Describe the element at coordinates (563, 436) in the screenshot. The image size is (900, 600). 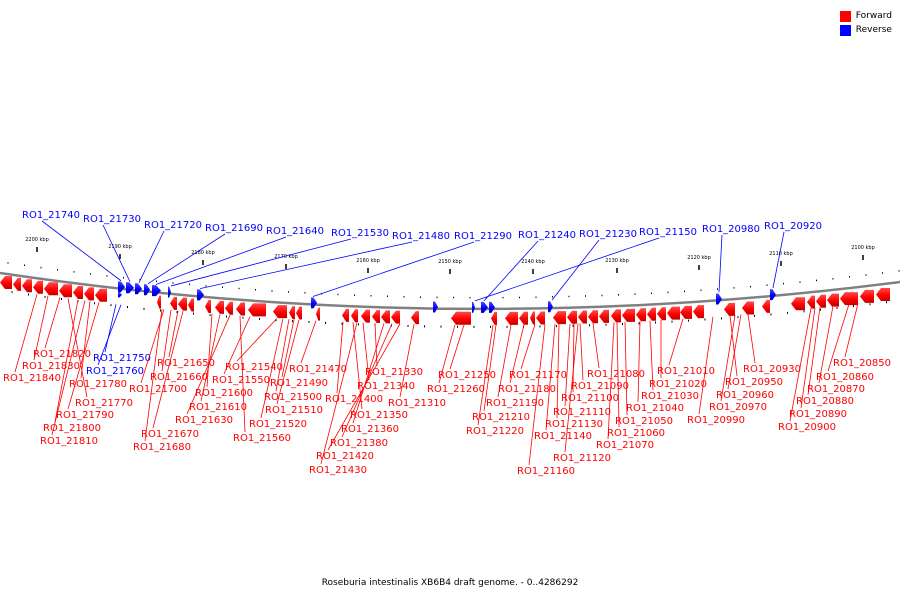
I see `forward-gene-label: RO1_21140` at that location.